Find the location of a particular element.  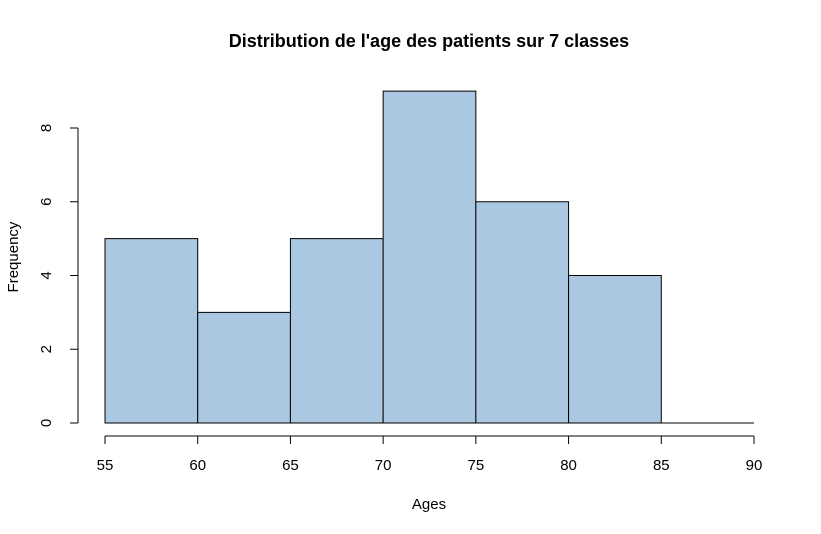

x-axis-label: Ages is located at coordinates (429, 504).